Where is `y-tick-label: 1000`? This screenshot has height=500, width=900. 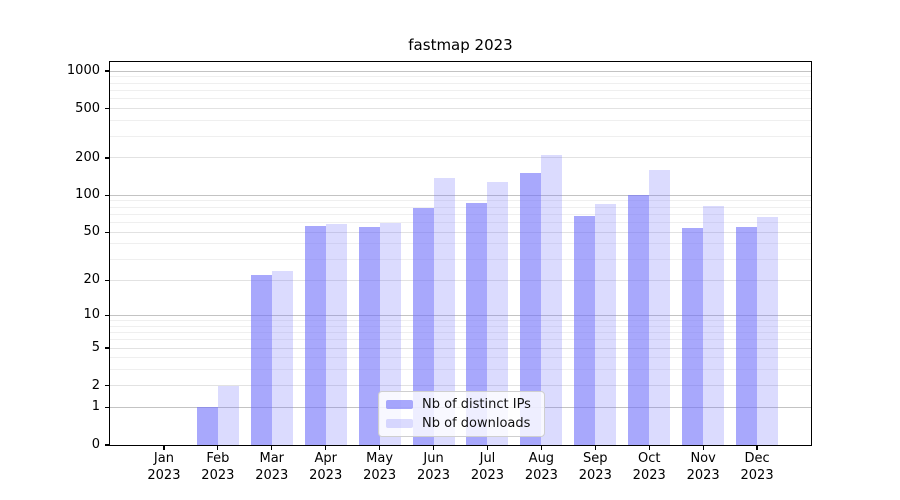 y-tick-label: 1000 is located at coordinates (83, 71).